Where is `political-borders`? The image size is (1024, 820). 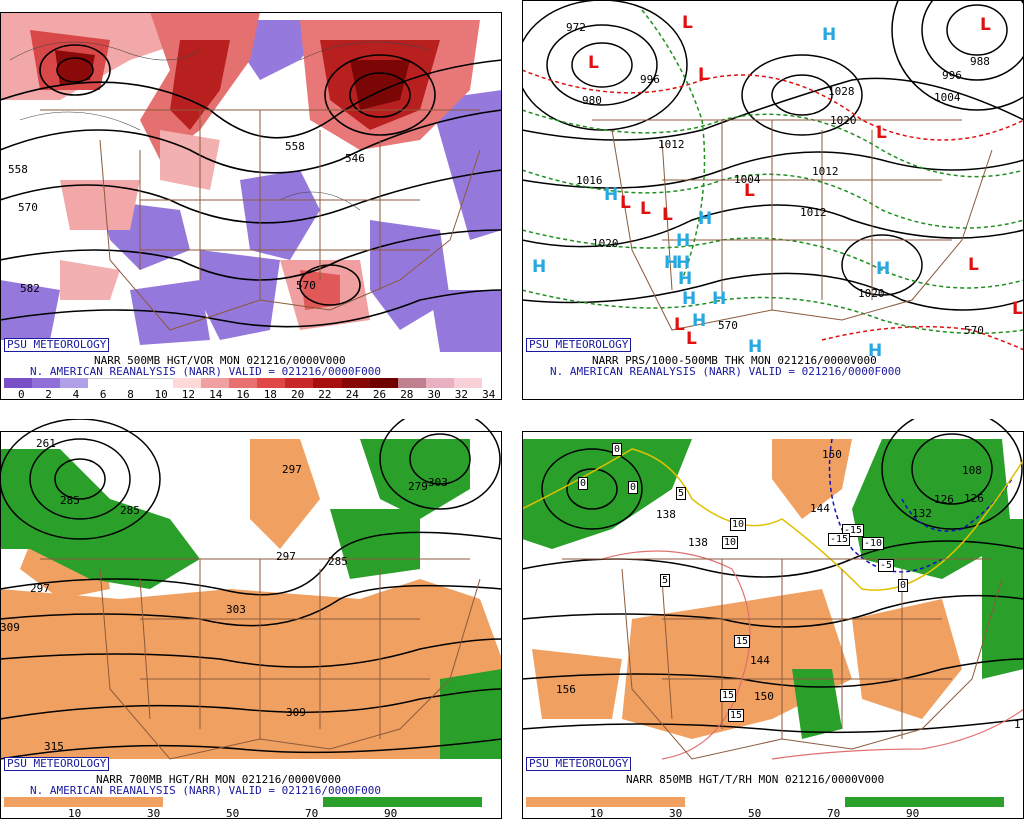
political-borders is located at coordinates (260, 659).